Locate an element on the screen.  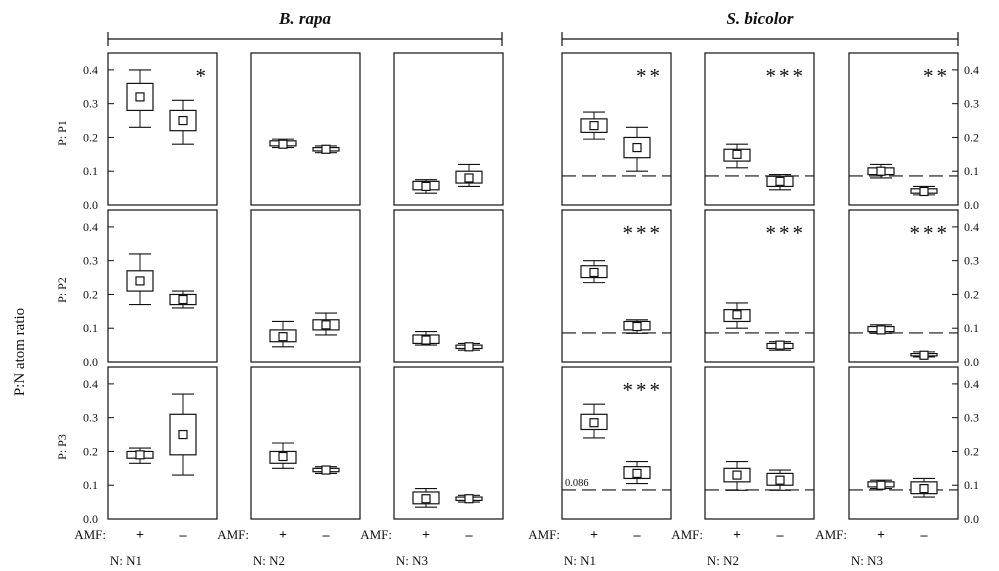
species-title-left: B. rapa is located at coordinates (304, 18).